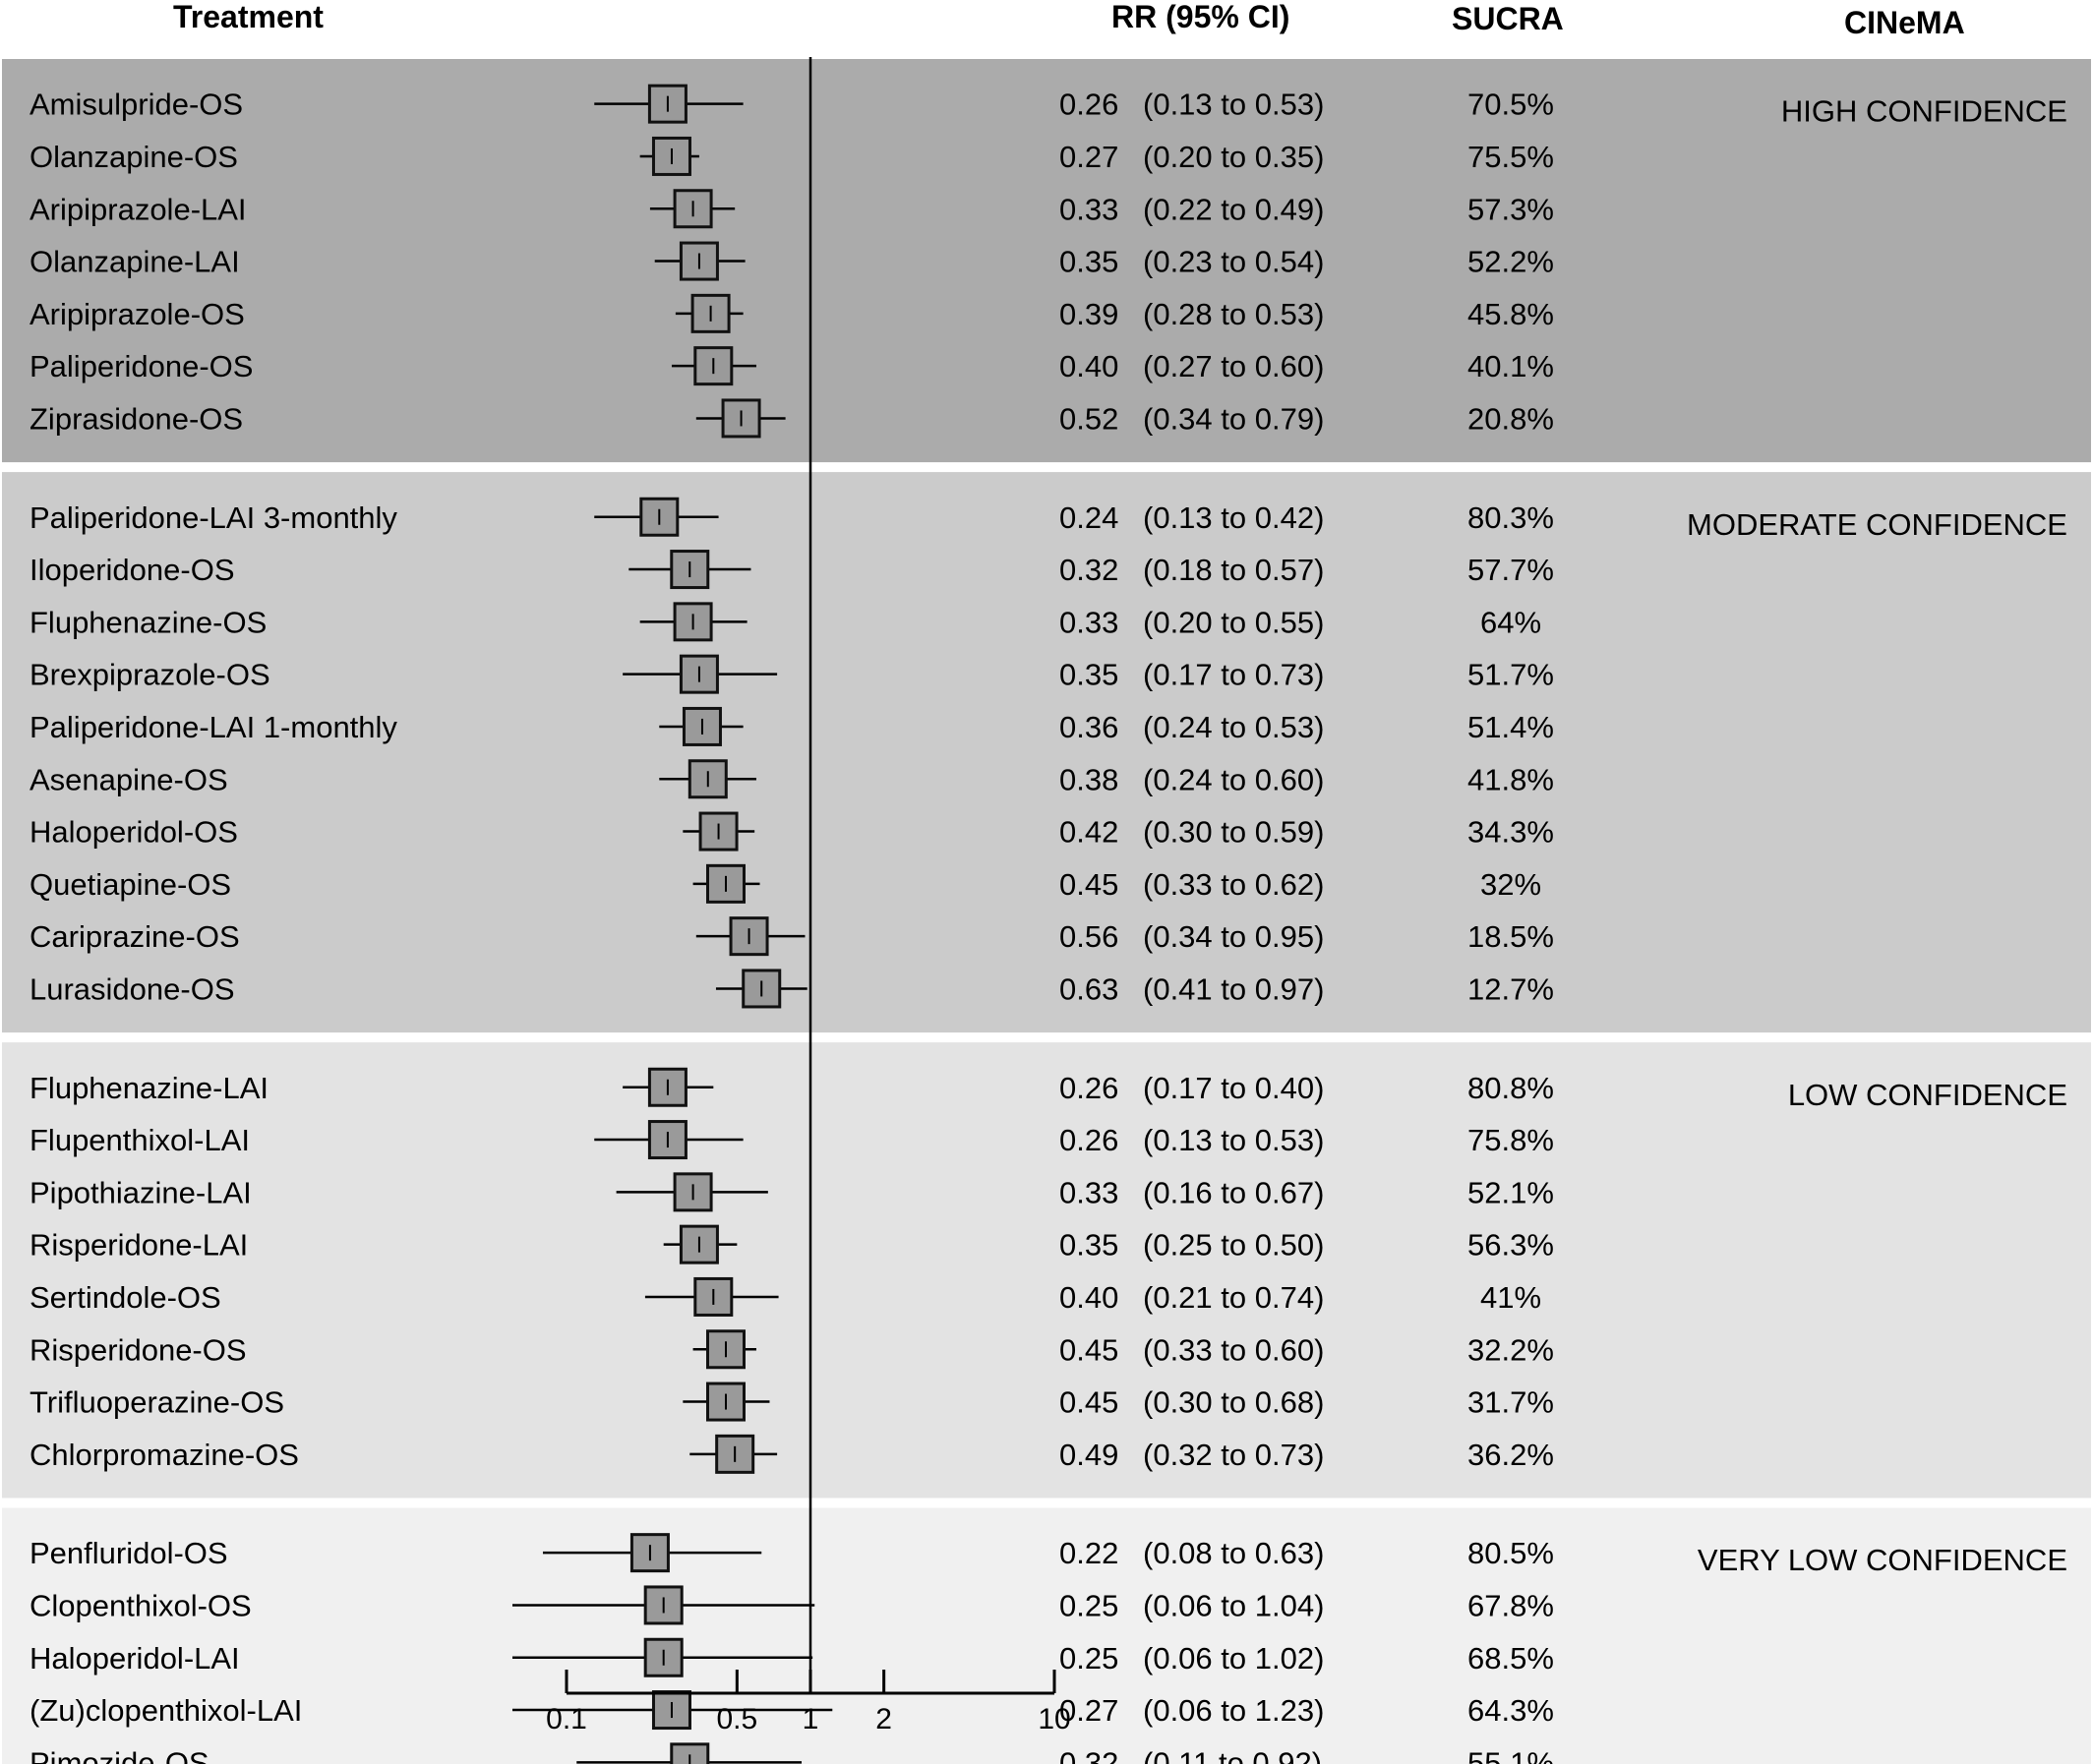 The height and width of the screenshot is (1764, 2093). What do you see at coordinates (792, 1657) in the screenshot?
I see `forest-row: Haloperidol-LAI 0.25 (0.06 to 1.02) 68.5%` at bounding box center [792, 1657].